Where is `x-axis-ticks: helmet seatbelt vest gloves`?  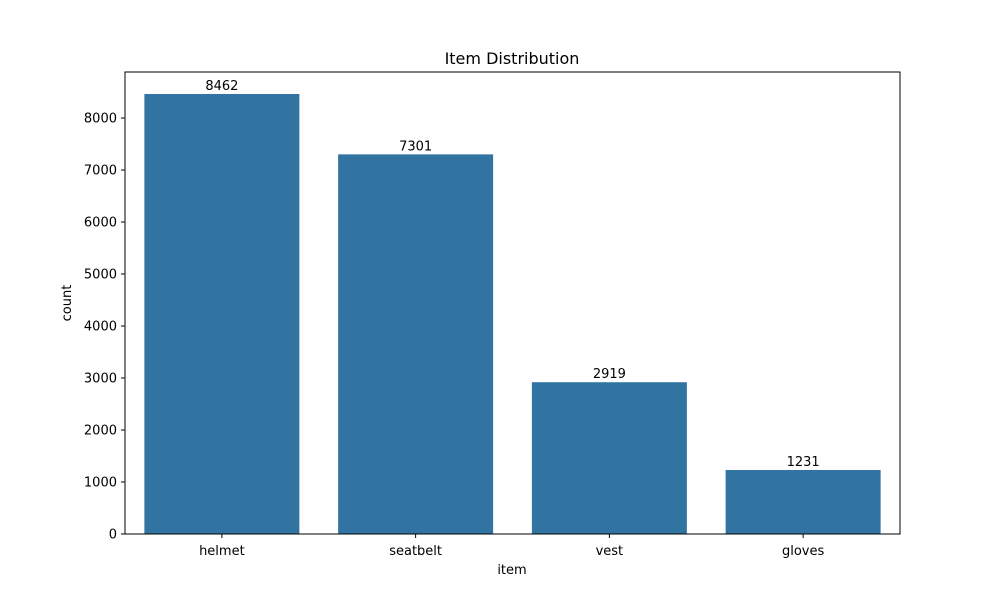 x-axis-ticks: helmet seatbelt vest gloves is located at coordinates (511, 546).